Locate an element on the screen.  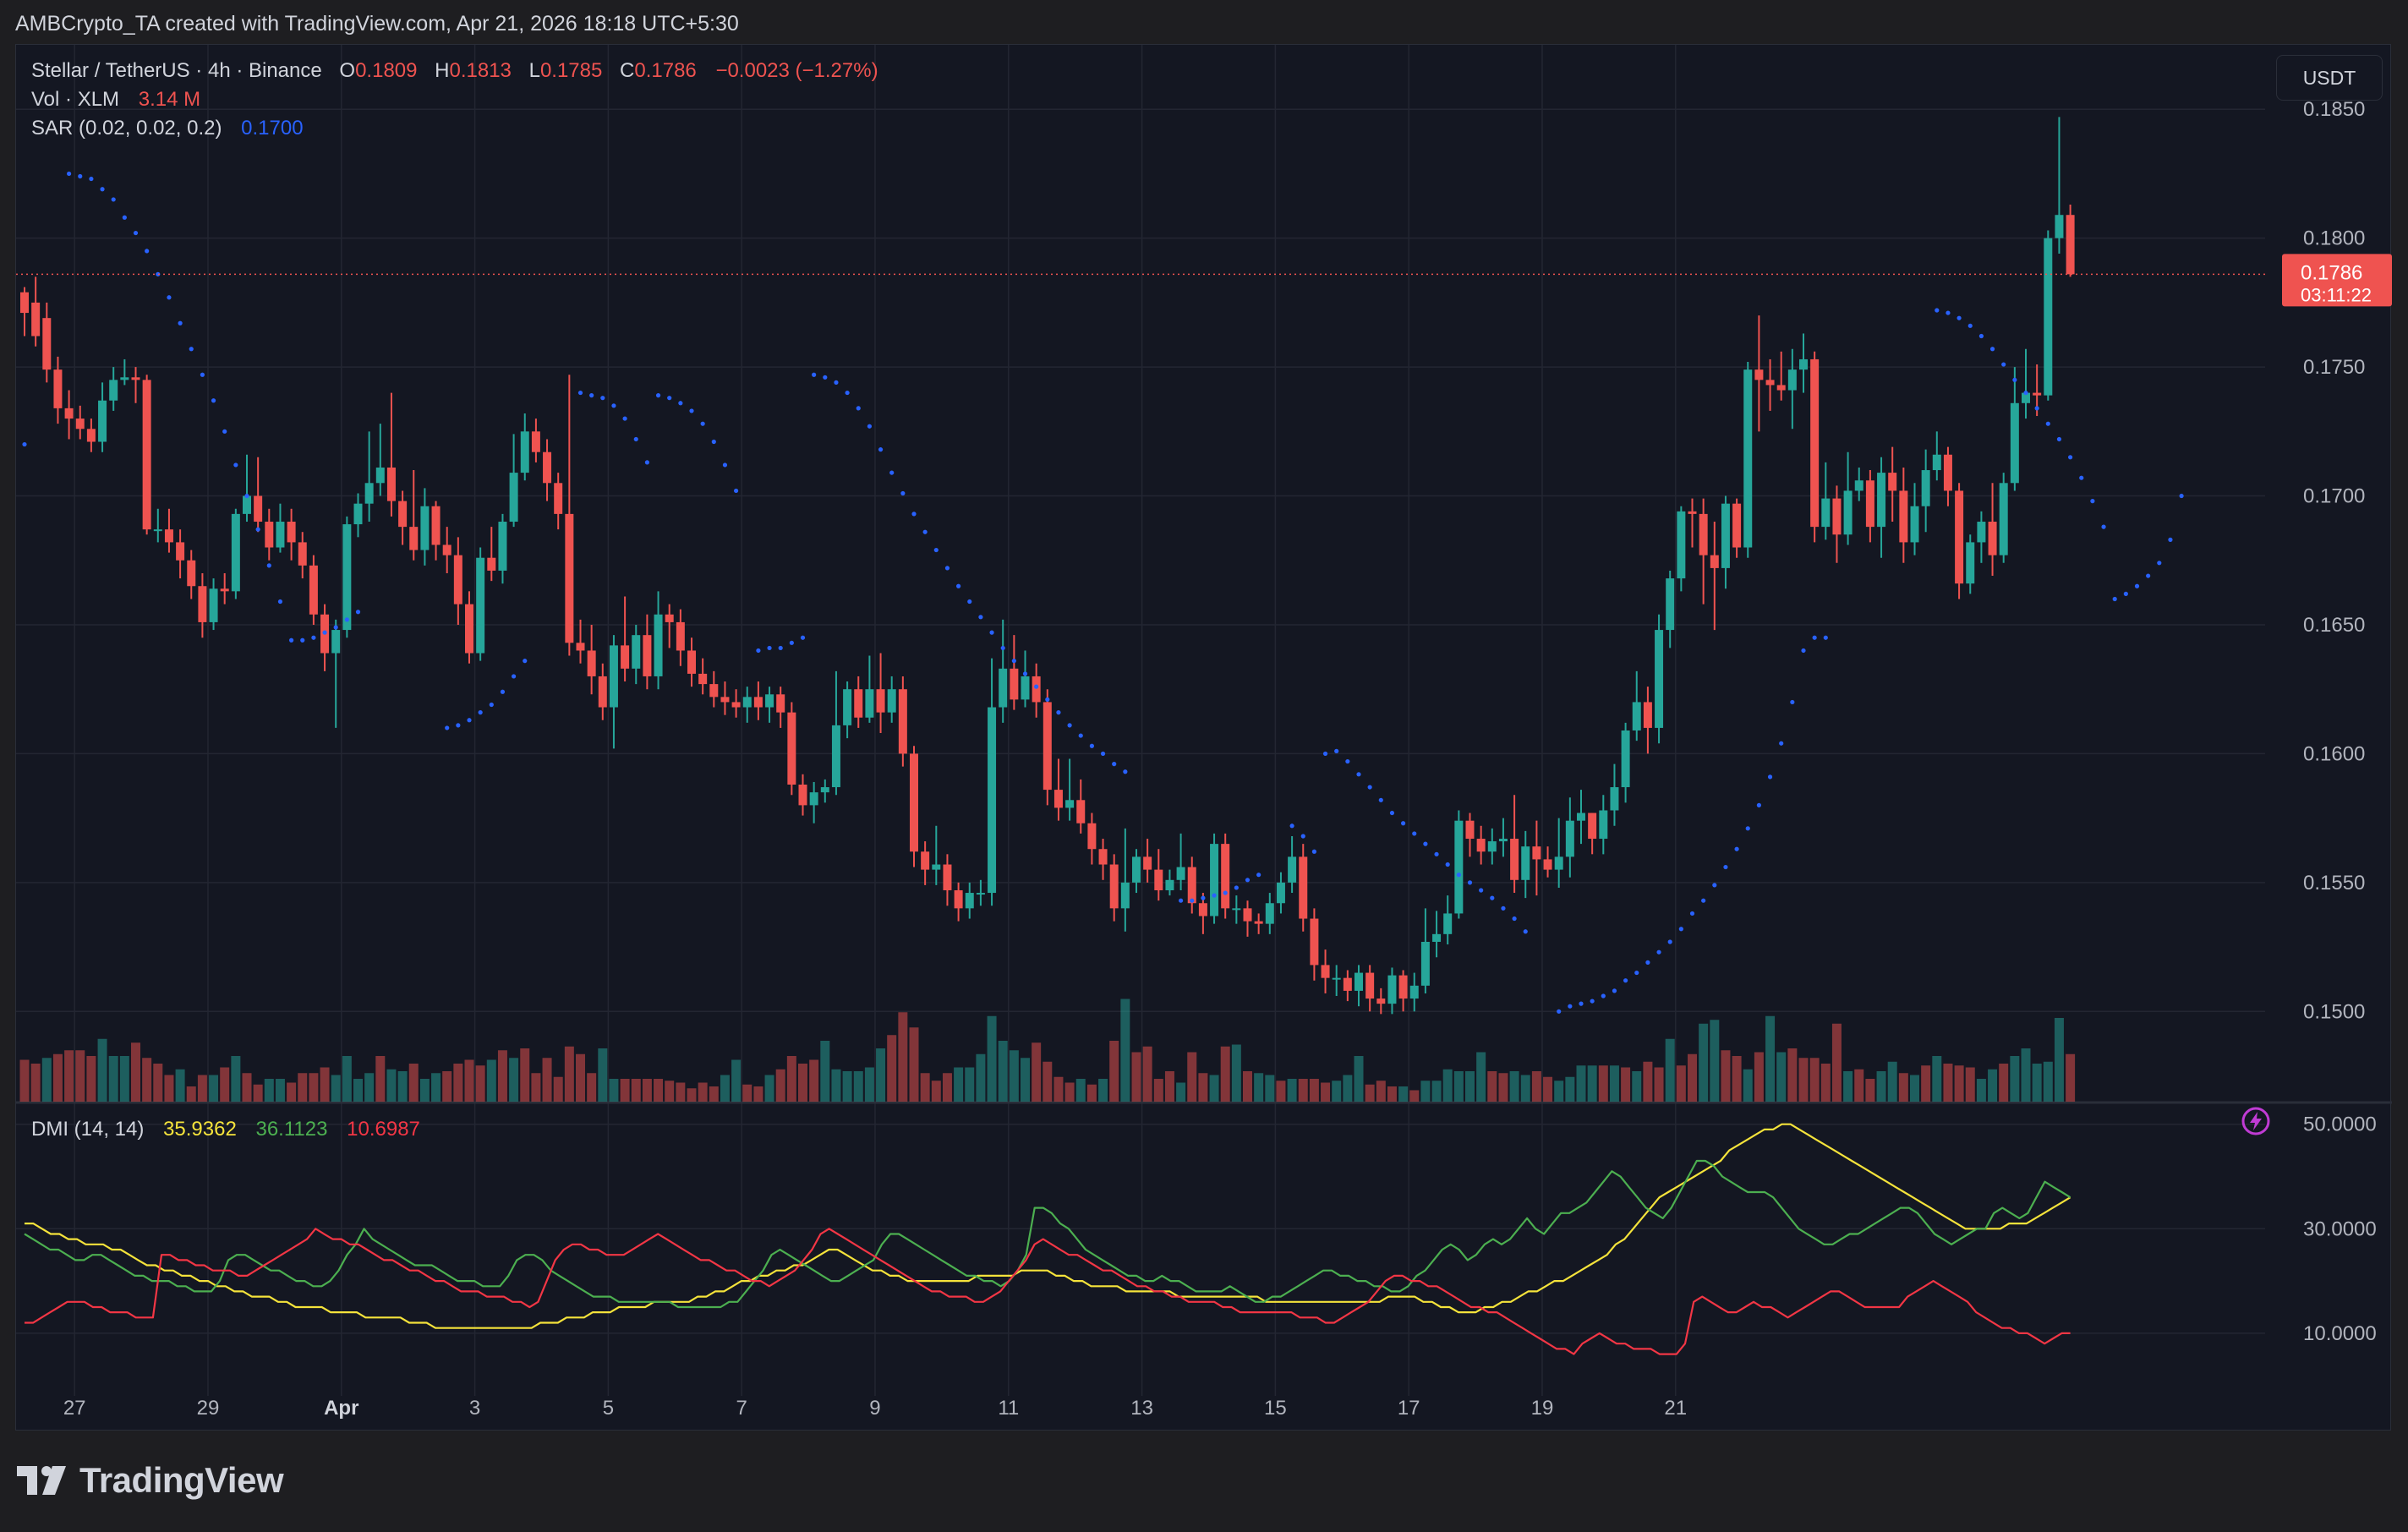
lightning-icon is located at coordinates (2256, 1121).